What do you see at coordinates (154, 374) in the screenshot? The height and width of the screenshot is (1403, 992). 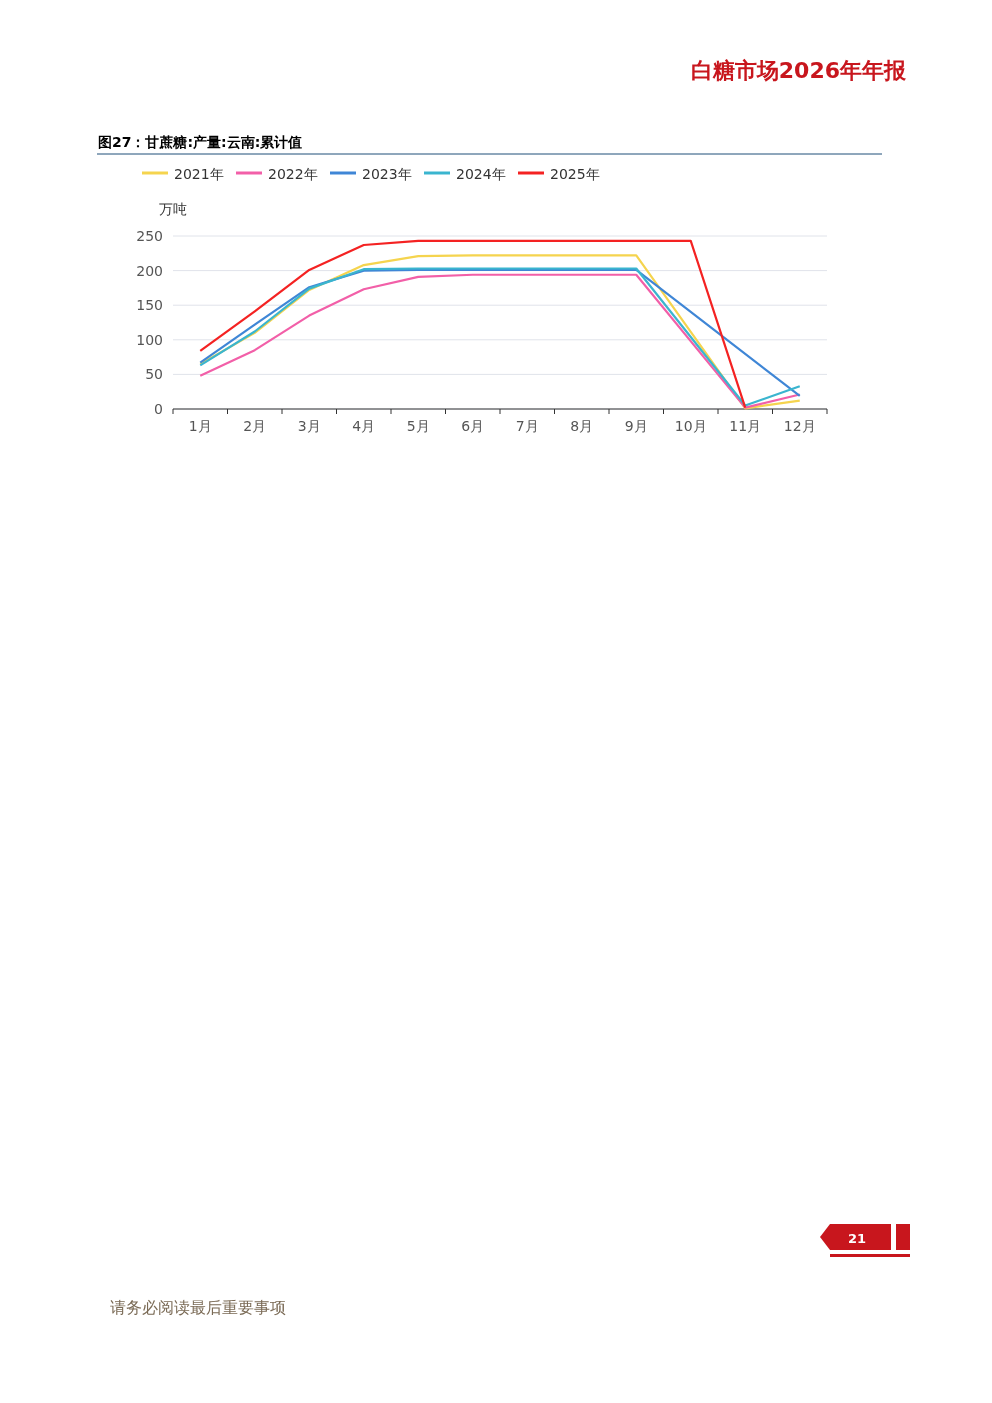 I see `y-tick-label: 50` at bounding box center [154, 374].